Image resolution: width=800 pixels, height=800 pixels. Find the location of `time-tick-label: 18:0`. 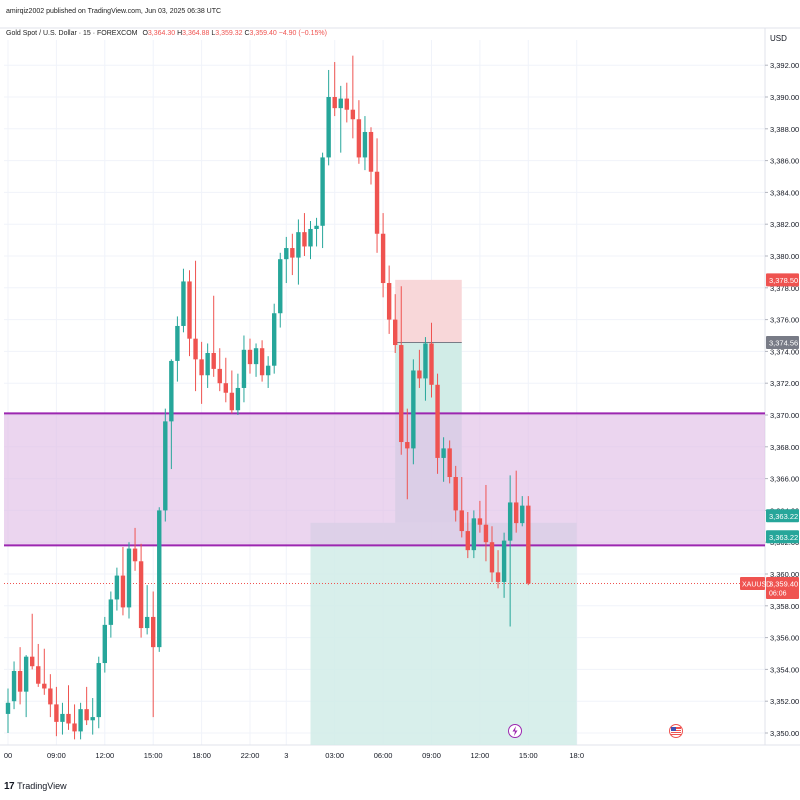

time-tick-label: 18:0 is located at coordinates (576, 755).